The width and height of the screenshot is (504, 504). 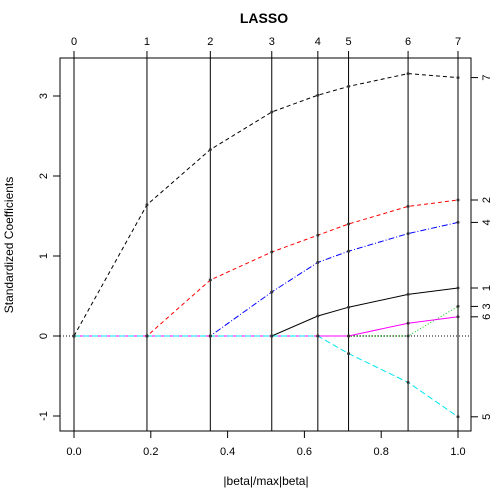 I want to click on y-axis-title: Standardized Coefficients, so click(x=9, y=245).